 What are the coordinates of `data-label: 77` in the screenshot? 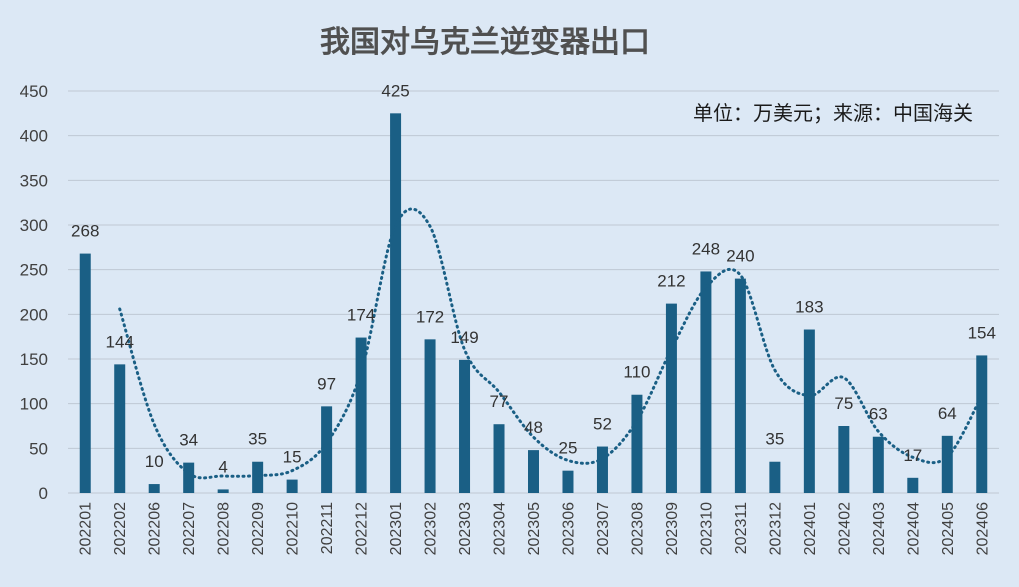 It's located at (499, 401).